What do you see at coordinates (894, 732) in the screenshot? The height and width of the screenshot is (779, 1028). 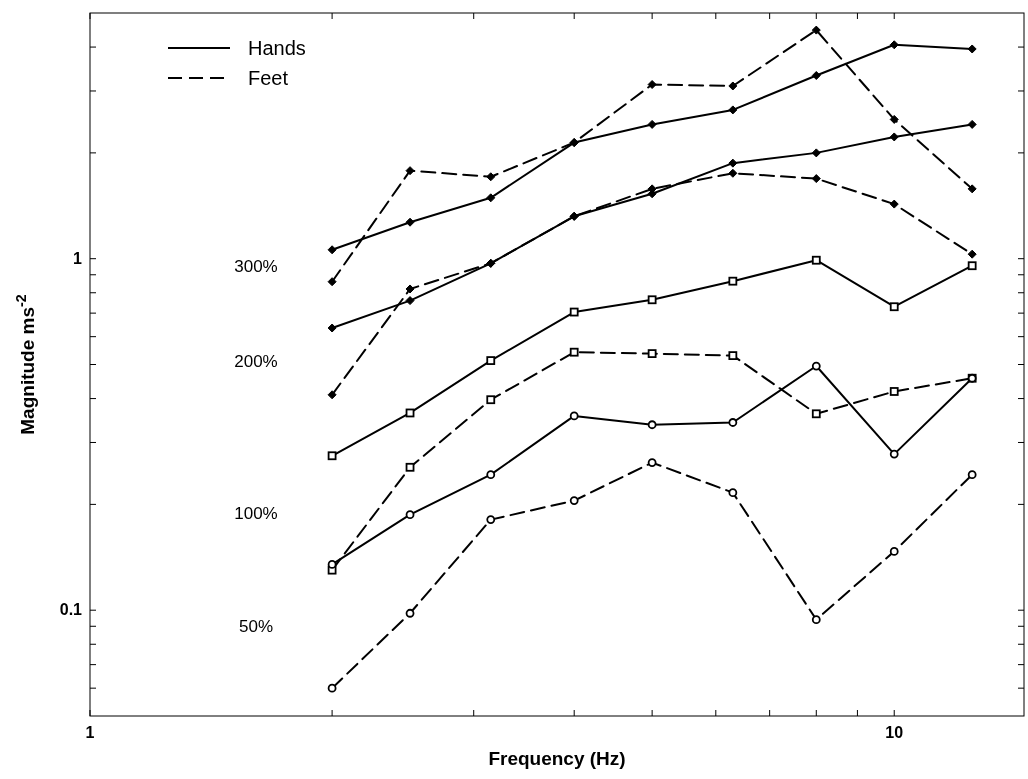 I see `x-tick-label: 10` at bounding box center [894, 732].